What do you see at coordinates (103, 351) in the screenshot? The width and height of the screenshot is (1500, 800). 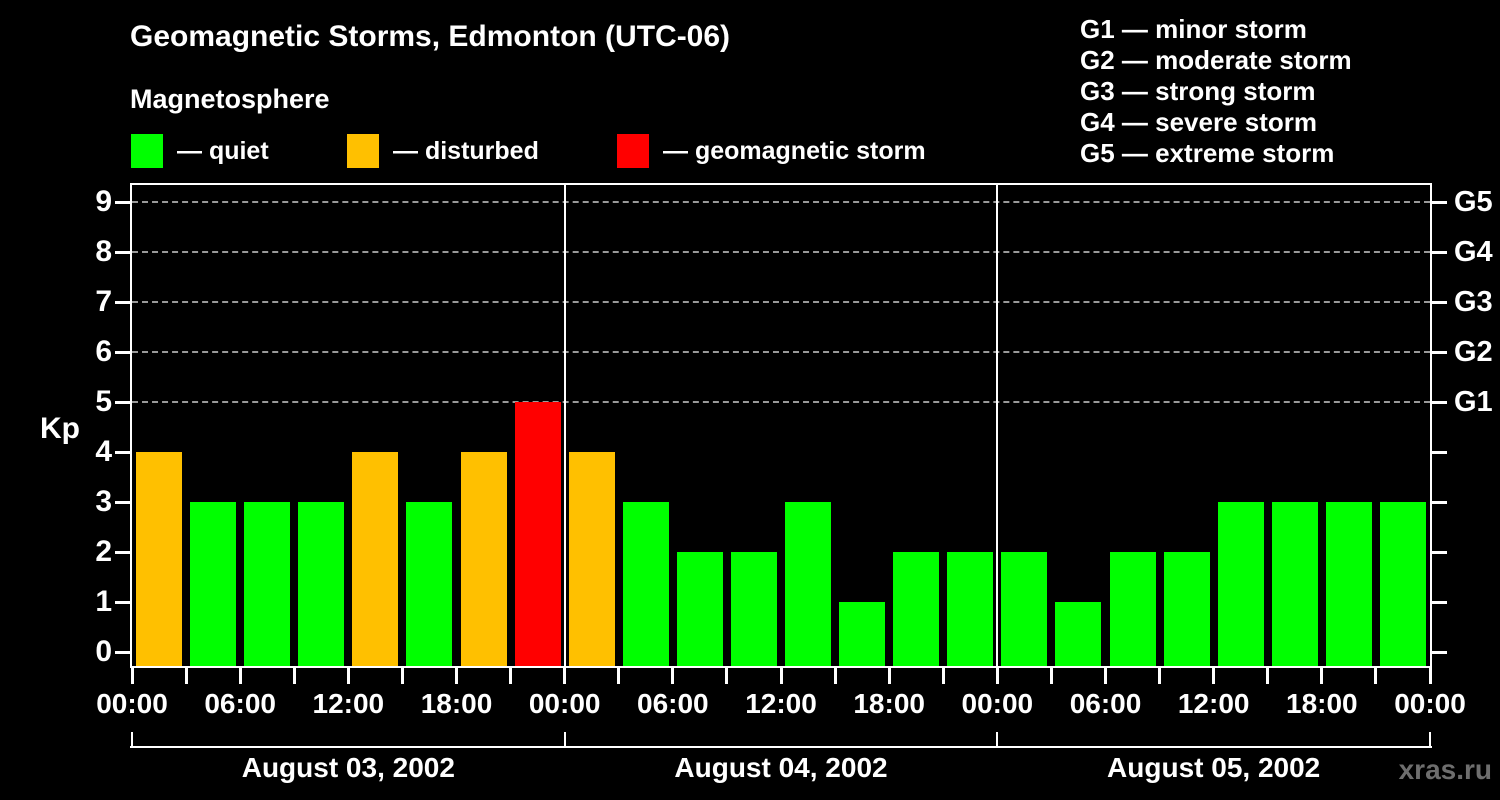 I see `y-axis-label: 6` at bounding box center [103, 351].